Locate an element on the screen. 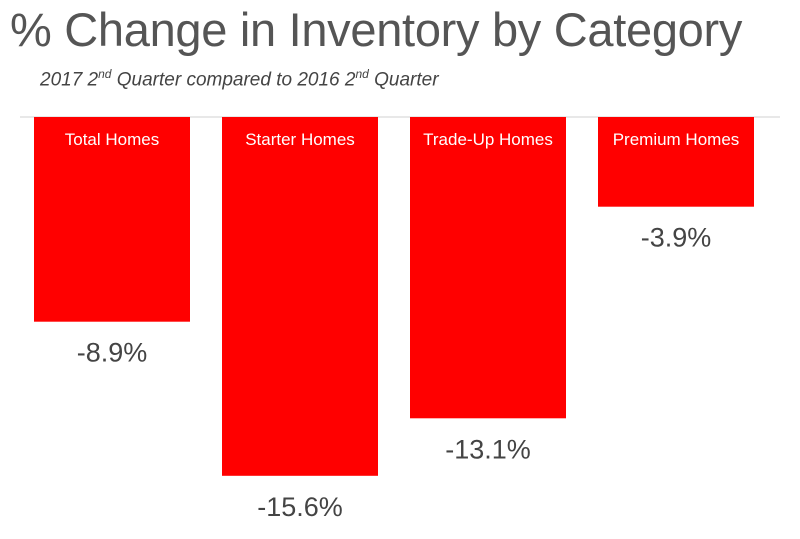 Image resolution: width=800 pixels, height=539 pixels. value-label: -8.9% is located at coordinates (112, 353).